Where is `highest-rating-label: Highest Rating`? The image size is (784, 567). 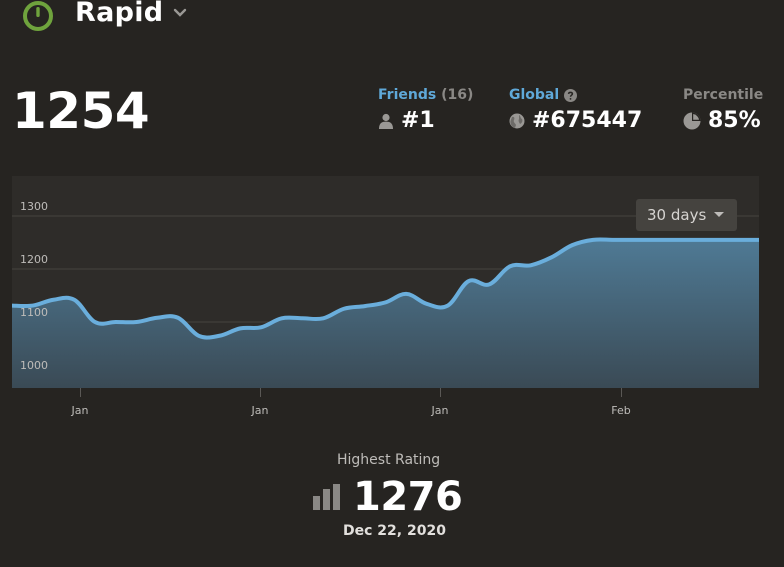 highest-rating-label: Highest Rating is located at coordinates (389, 460).